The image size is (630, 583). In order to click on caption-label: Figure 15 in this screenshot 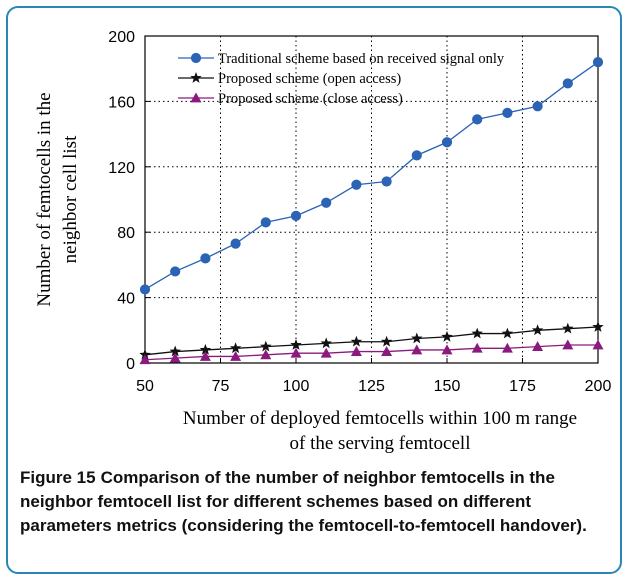, I will do `click(58, 477)`.